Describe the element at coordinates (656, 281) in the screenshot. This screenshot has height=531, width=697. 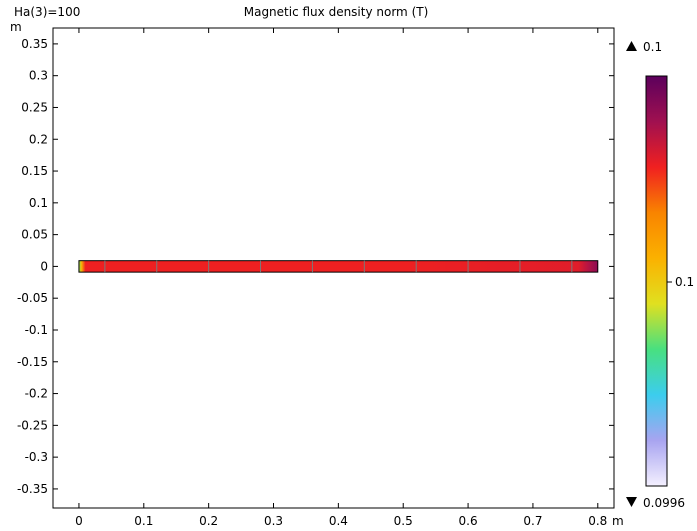
I see `colorbar` at that location.